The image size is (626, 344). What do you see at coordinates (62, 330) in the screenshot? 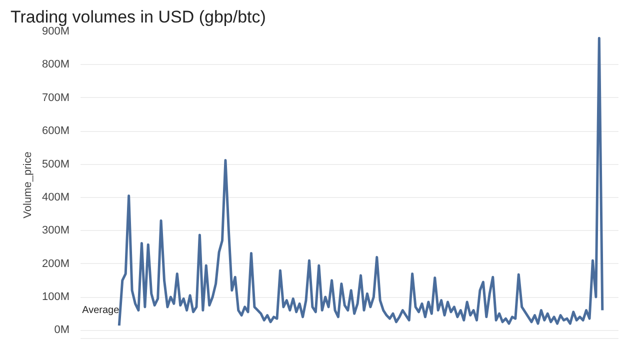
I see `y-tick-label: 0M` at bounding box center [62, 330].